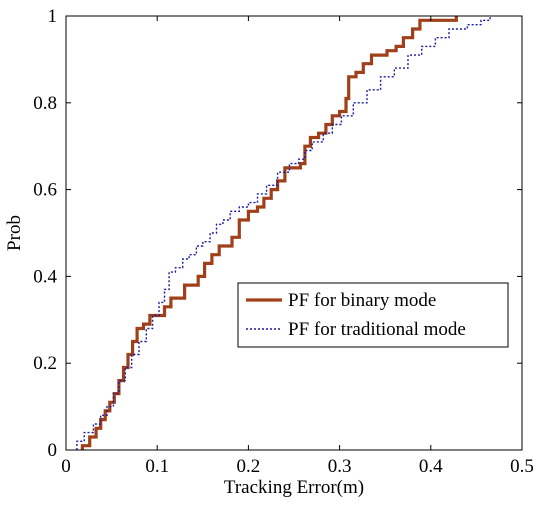 The image size is (550, 505). Describe the element at coordinates (53, 16) in the screenshot. I see `y-tick-label: 1` at that location.